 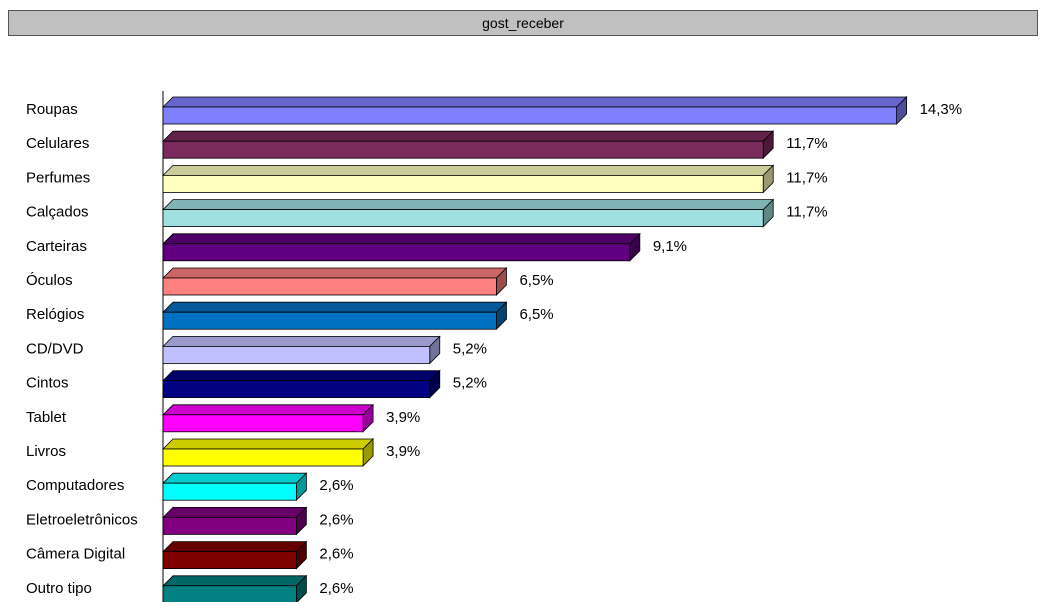 I want to click on category-label-eletroeletronicos: Eletroeletrônicos, so click(x=82, y=519).